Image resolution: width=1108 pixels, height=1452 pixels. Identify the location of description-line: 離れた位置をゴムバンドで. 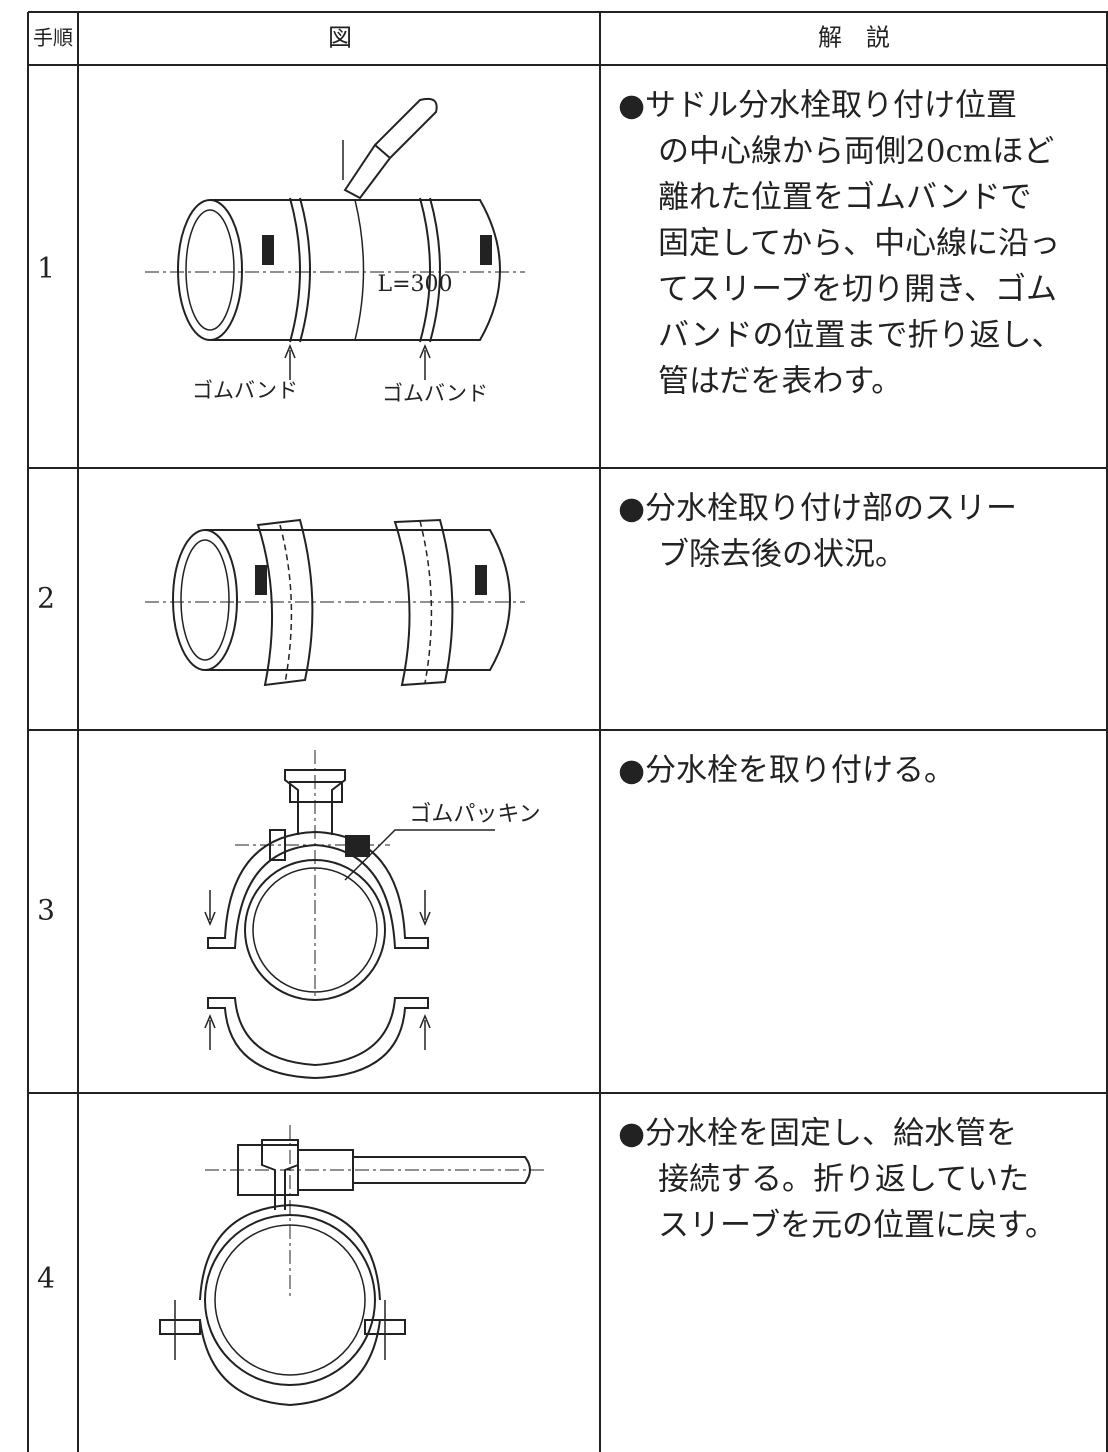
(845, 198).